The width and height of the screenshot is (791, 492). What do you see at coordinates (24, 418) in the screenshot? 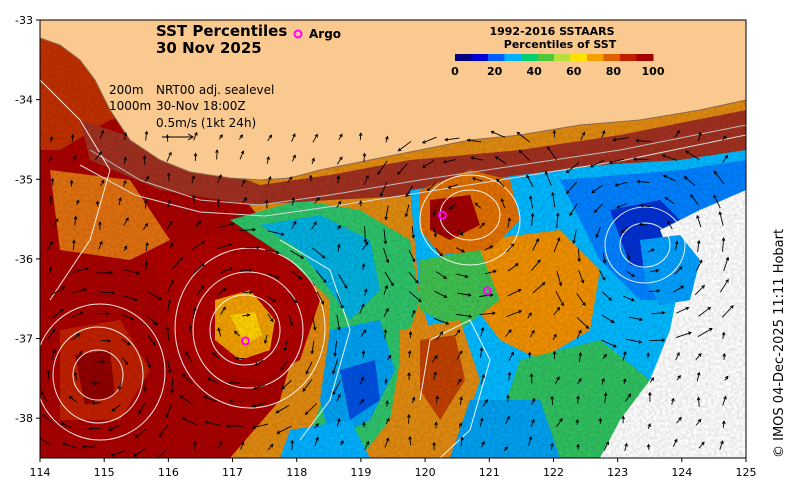
I see `y-tick-label: -38` at bounding box center [24, 418].